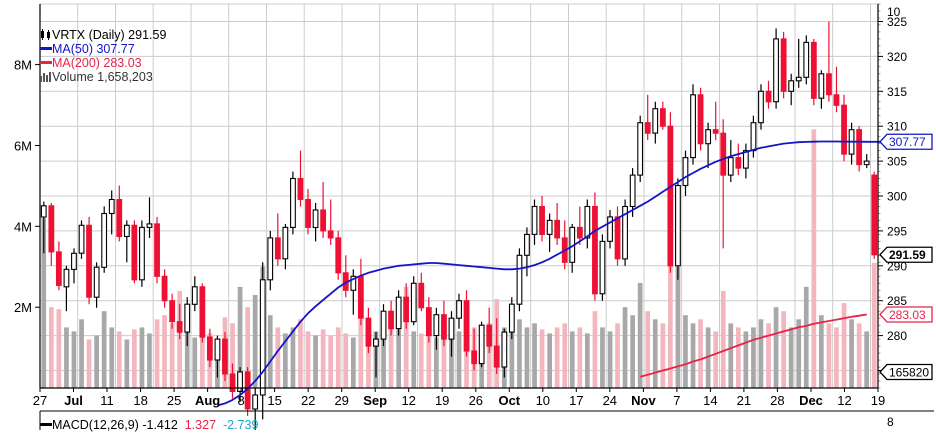 The width and height of the screenshot is (936, 434). I want to click on price-tick-label: 280, so click(897, 336).